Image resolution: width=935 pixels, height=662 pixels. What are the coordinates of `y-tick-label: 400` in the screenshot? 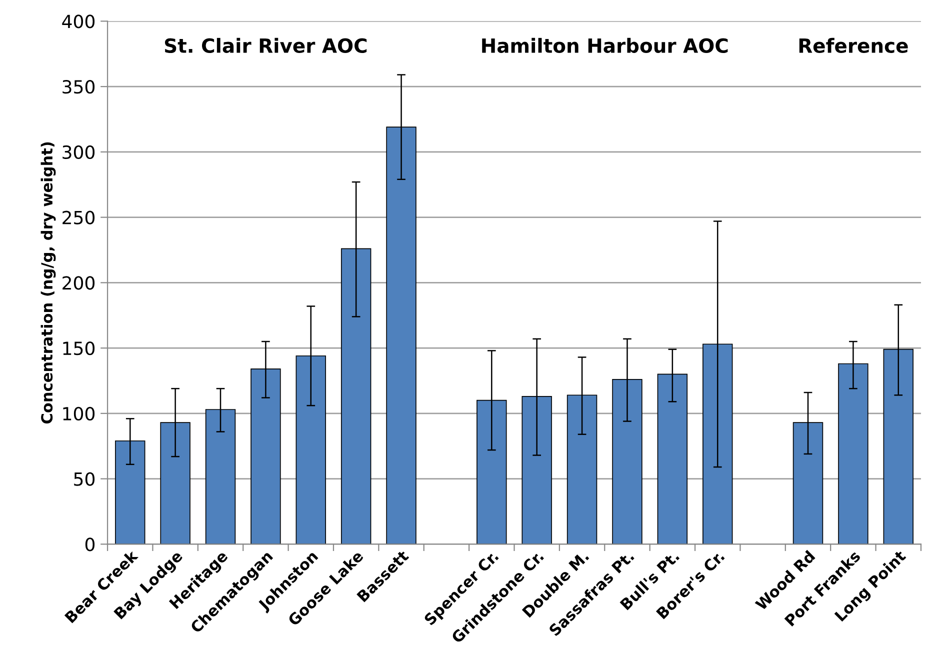 It's located at (78, 21).